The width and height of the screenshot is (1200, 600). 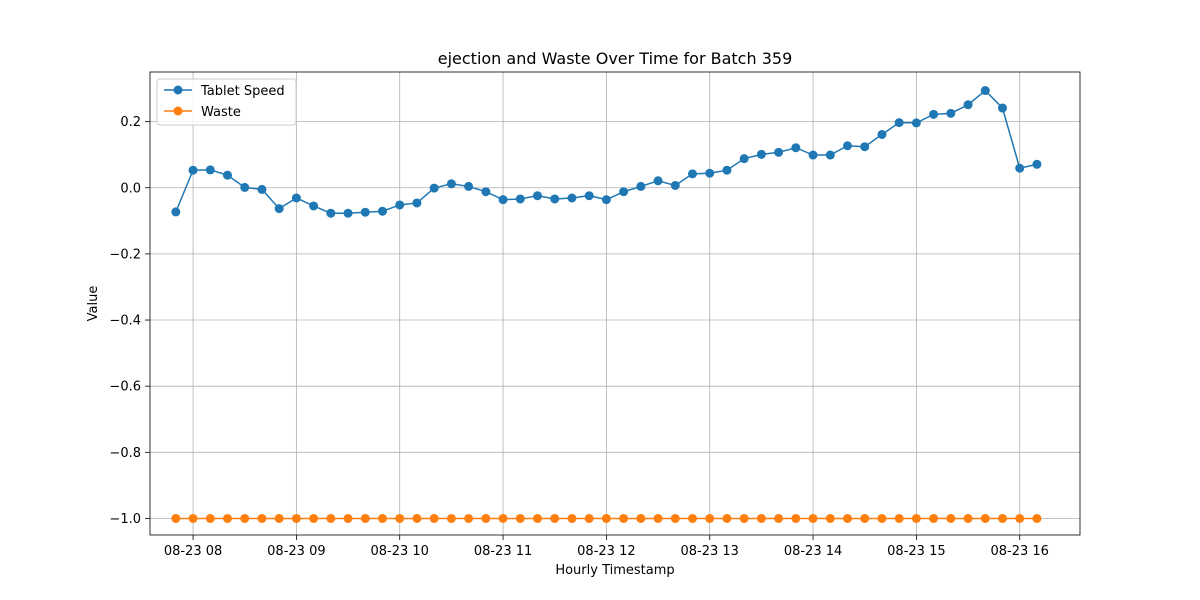 What do you see at coordinates (130, 188) in the screenshot?
I see `y-tick-label: 0.0` at bounding box center [130, 188].